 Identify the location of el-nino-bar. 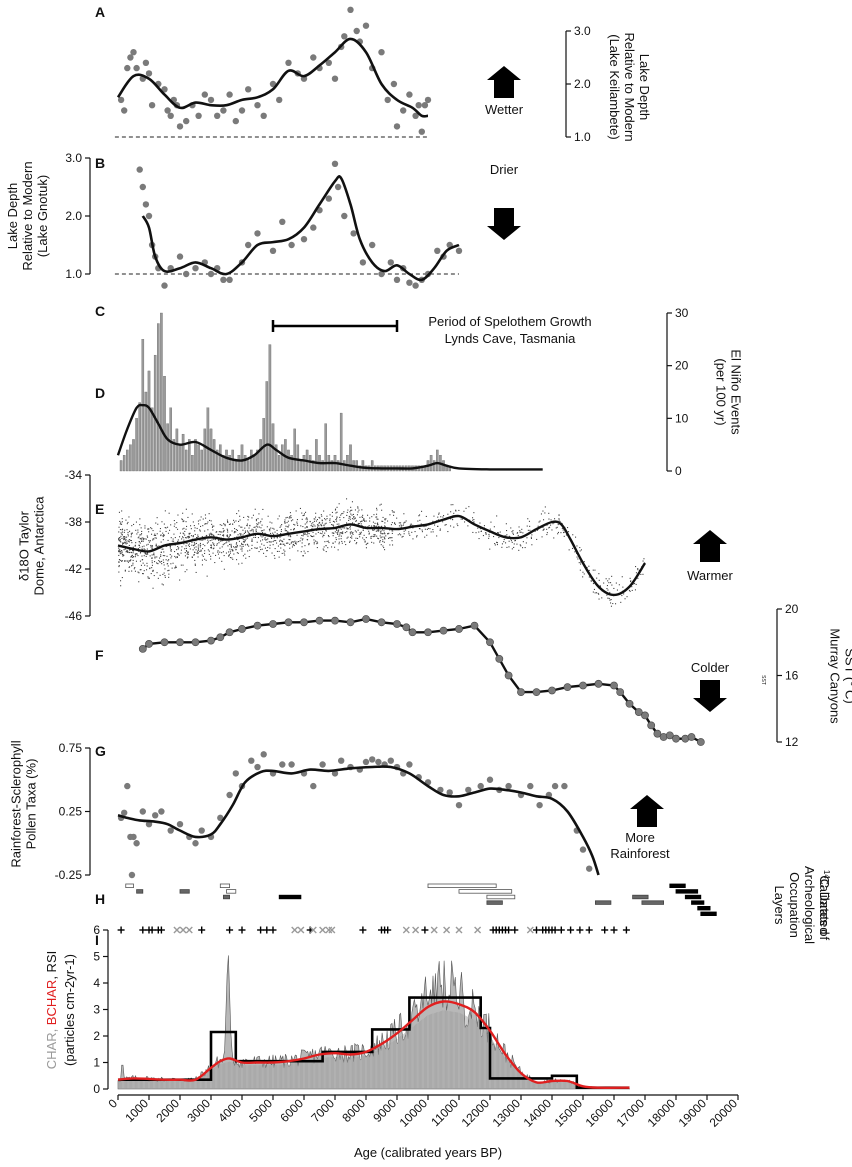
(195, 455).